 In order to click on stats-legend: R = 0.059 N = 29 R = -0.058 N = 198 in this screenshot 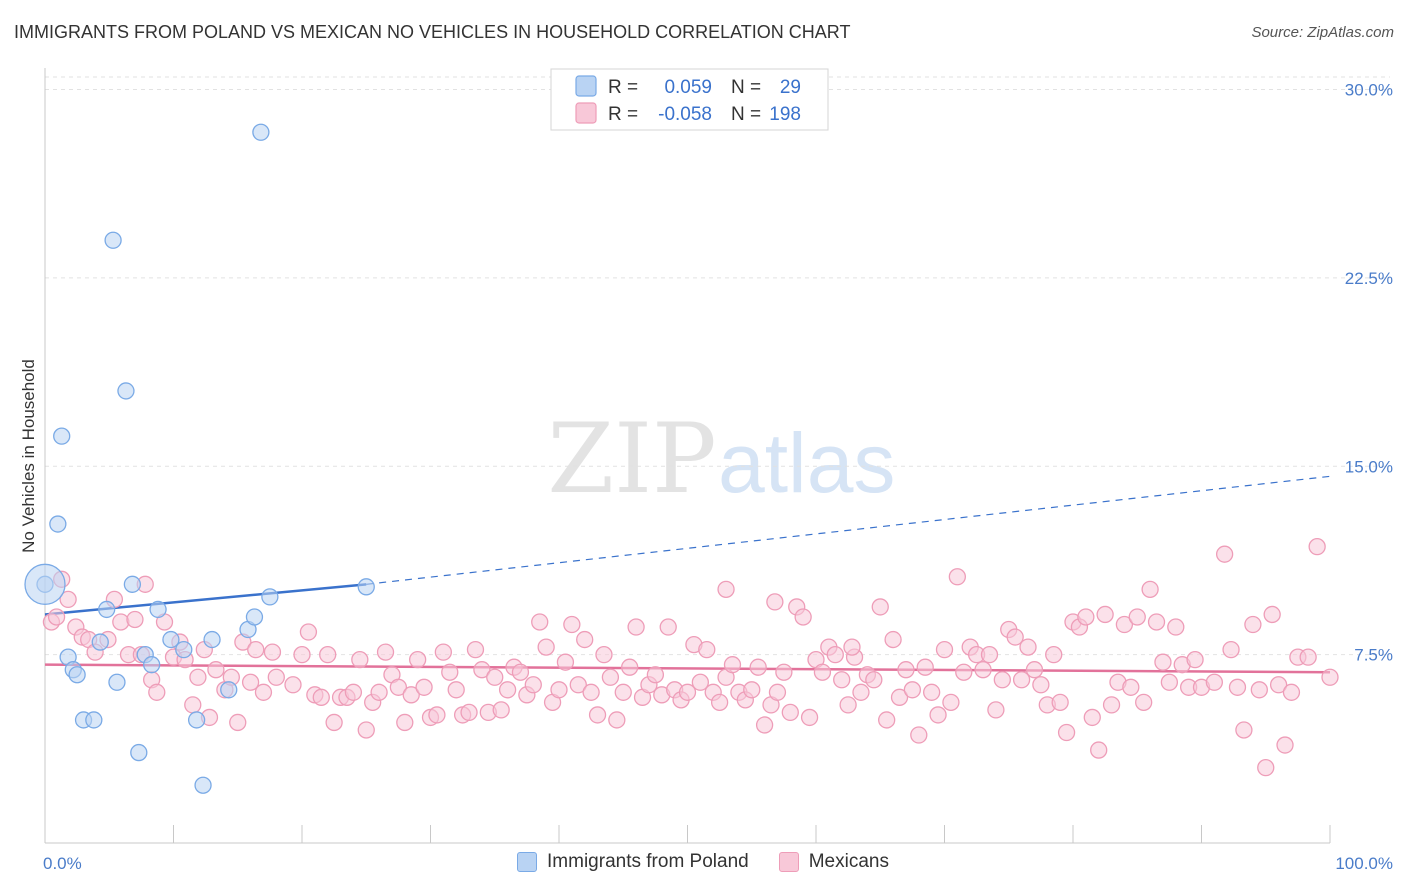, I will do `click(689, 99)`.